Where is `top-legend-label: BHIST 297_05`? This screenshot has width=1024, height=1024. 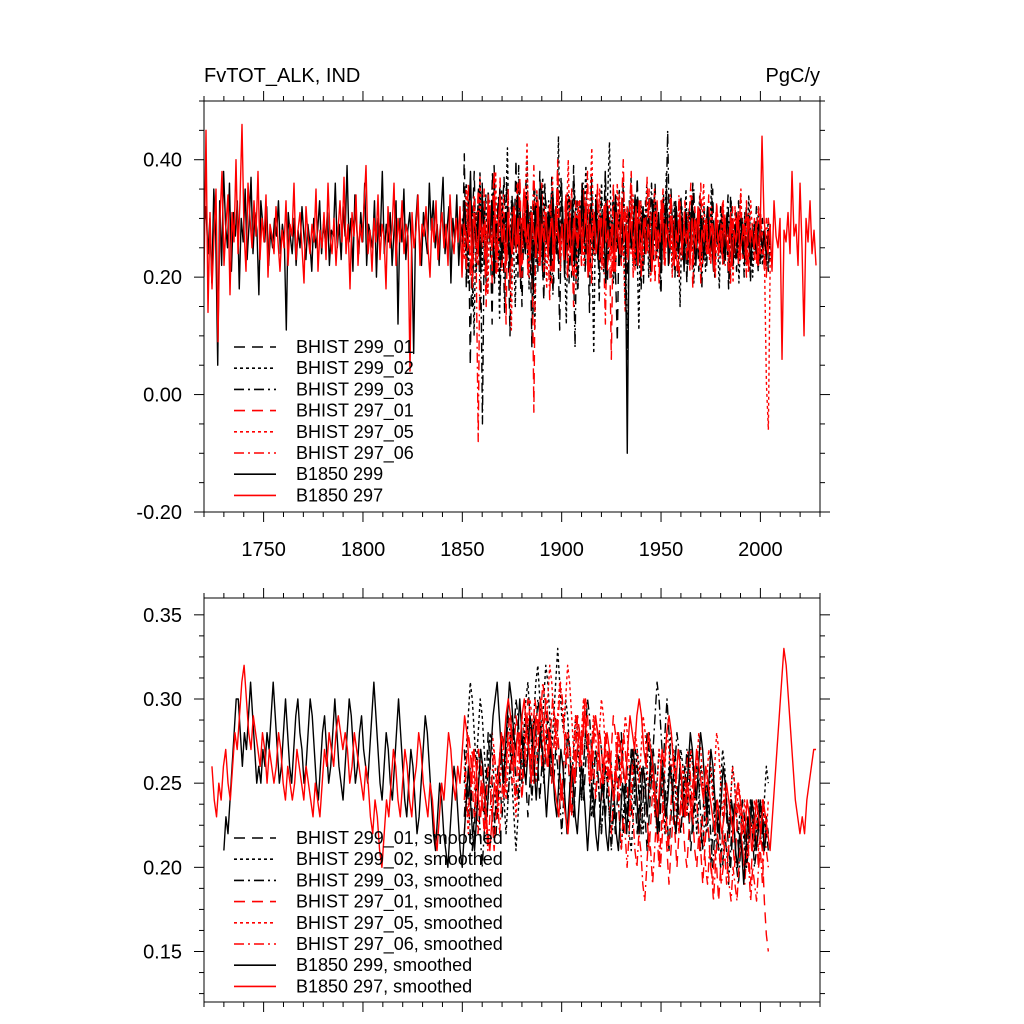
top-legend-label: BHIST 297_05 is located at coordinates (355, 432).